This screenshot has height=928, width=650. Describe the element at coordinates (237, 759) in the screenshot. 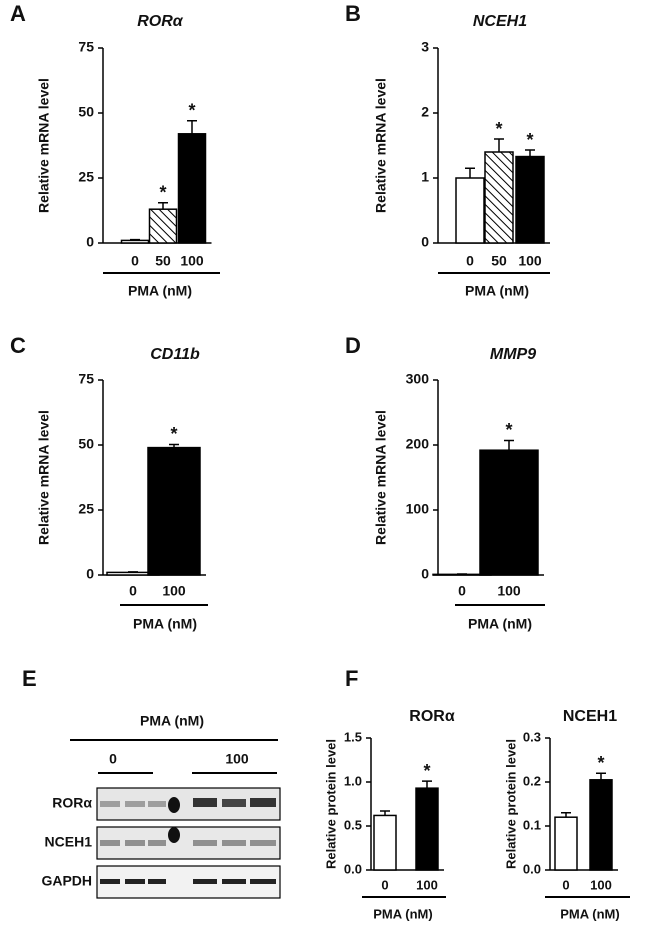

I see `dose-label: 100` at that location.